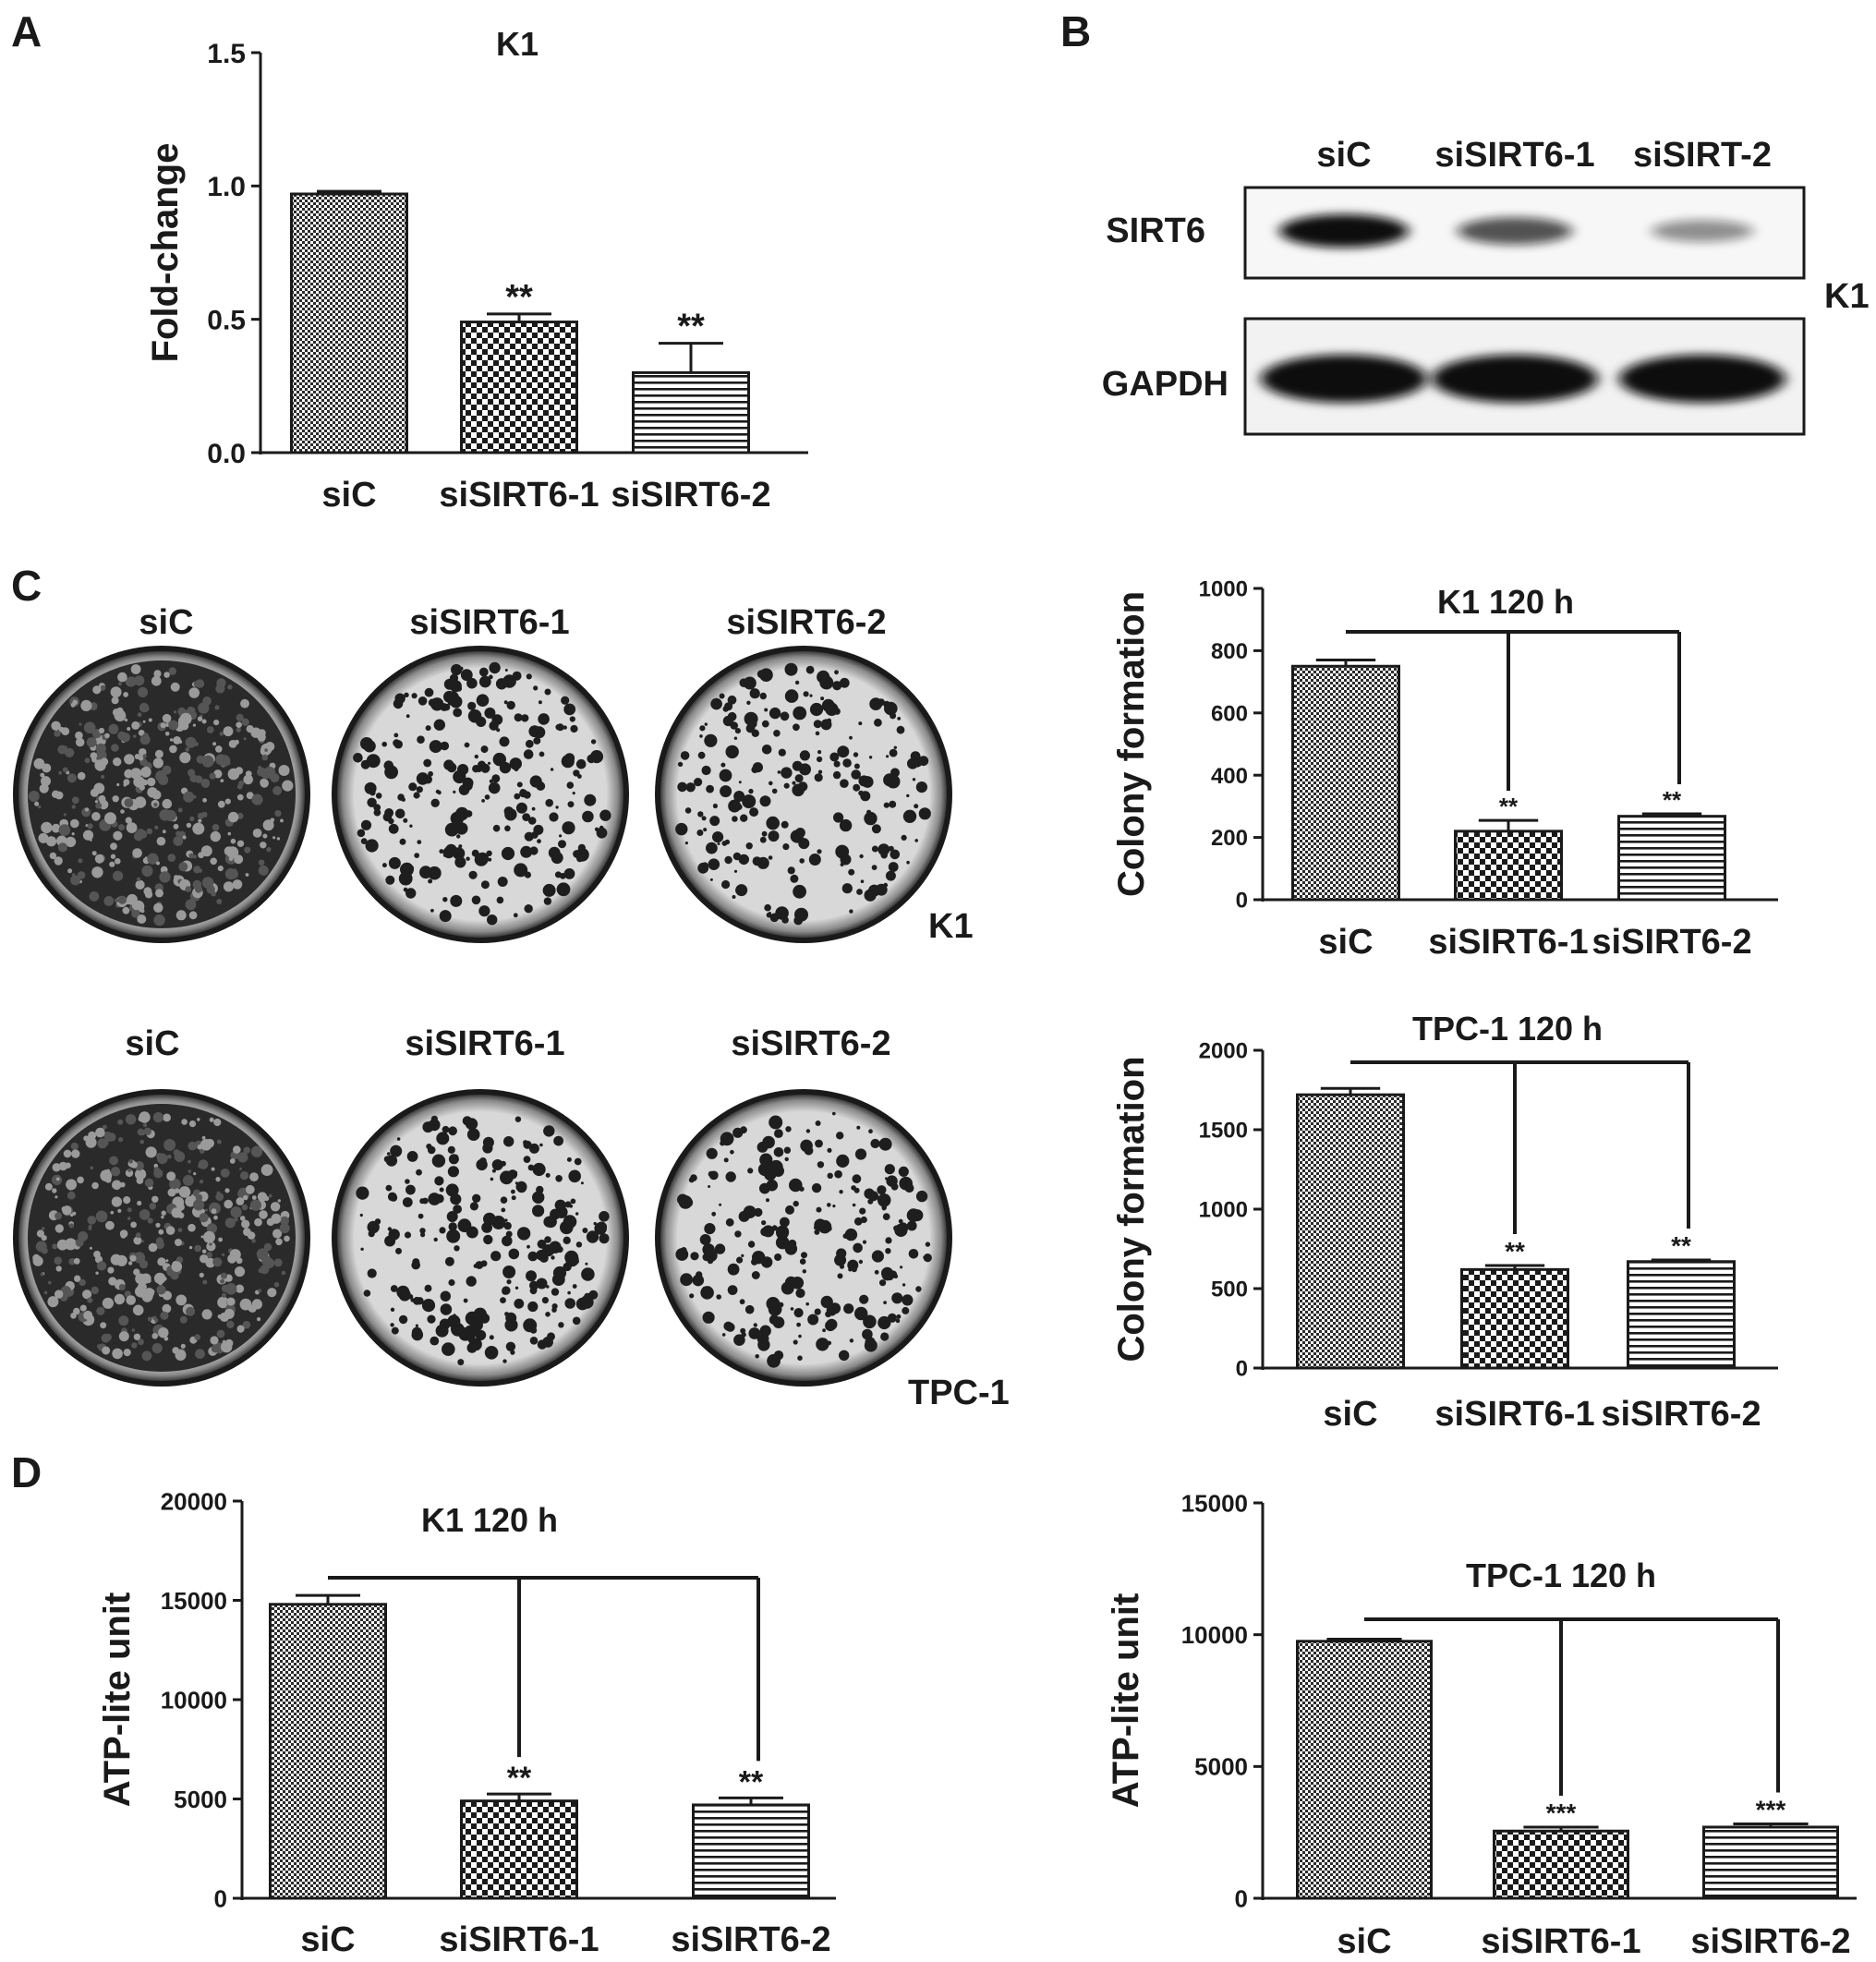 This screenshot has height=1962, width=1876. What do you see at coordinates (519, 495) in the screenshot?
I see `x-tick-label: siSIRT6-1` at bounding box center [519, 495].